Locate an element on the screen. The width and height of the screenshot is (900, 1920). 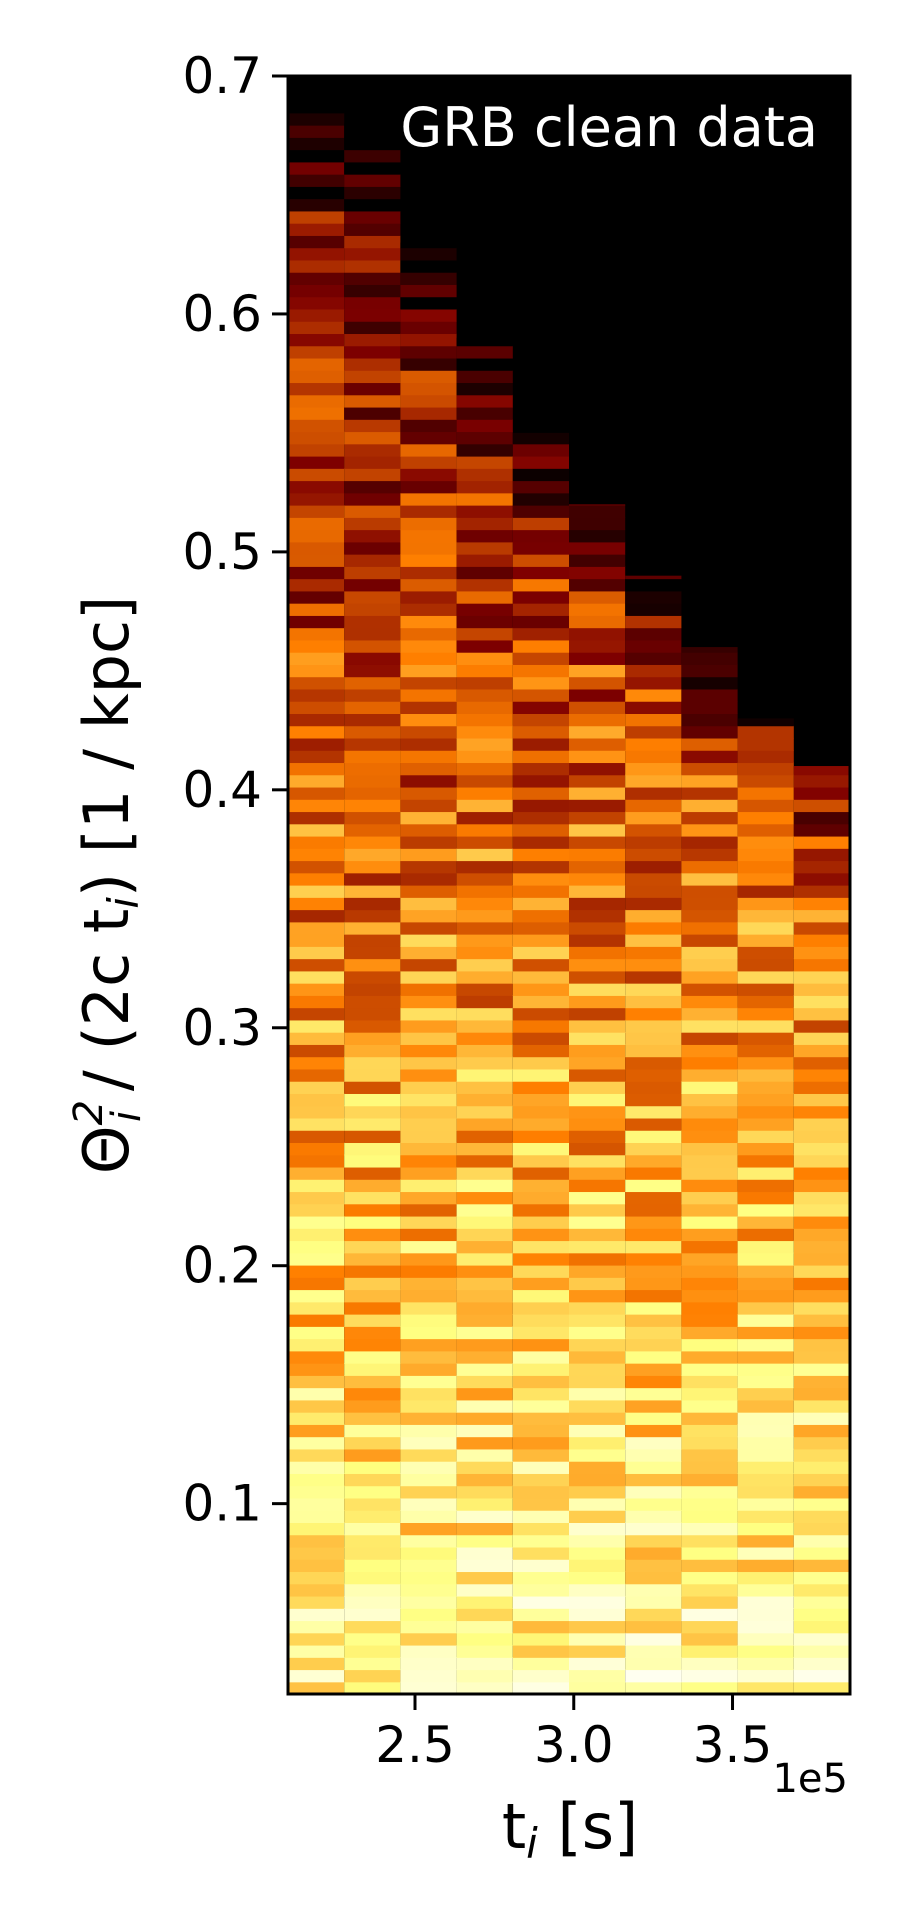
x-tick-label: 3.5 is located at coordinates (733, 1745).